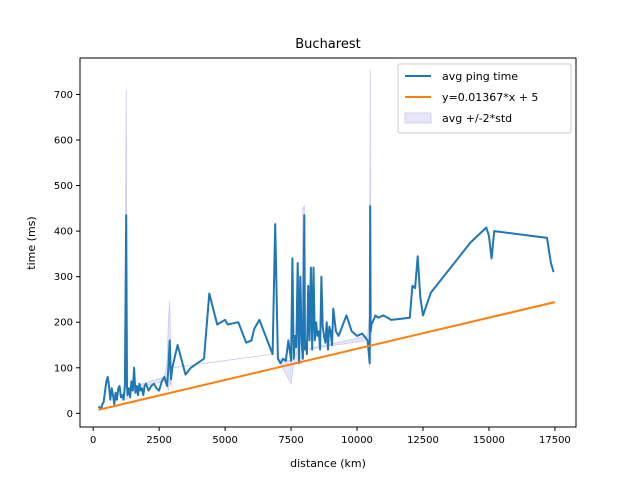 This screenshot has height=480, width=640. What do you see at coordinates (357, 440) in the screenshot?
I see `x-tick-label: 10000` at bounding box center [357, 440].